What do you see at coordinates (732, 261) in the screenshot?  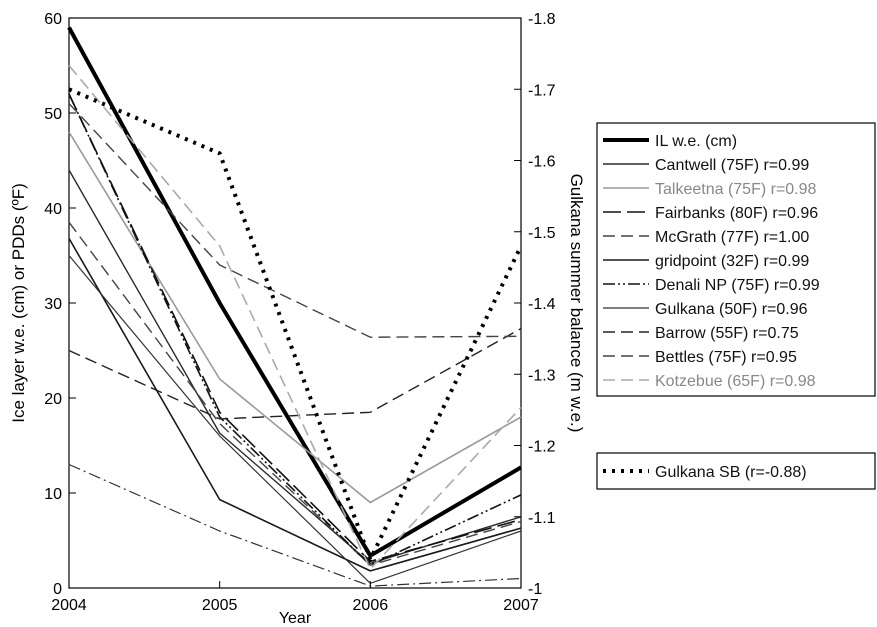 I see `legend-label-5: gridpoint (32F) r=0.99` at bounding box center [732, 261].